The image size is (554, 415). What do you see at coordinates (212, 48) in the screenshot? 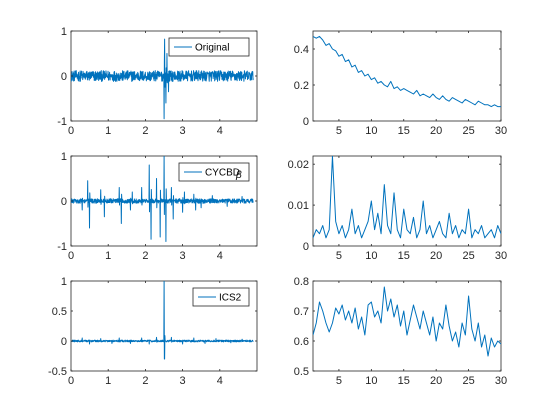
I see `legend-label: Original` at bounding box center [212, 48].